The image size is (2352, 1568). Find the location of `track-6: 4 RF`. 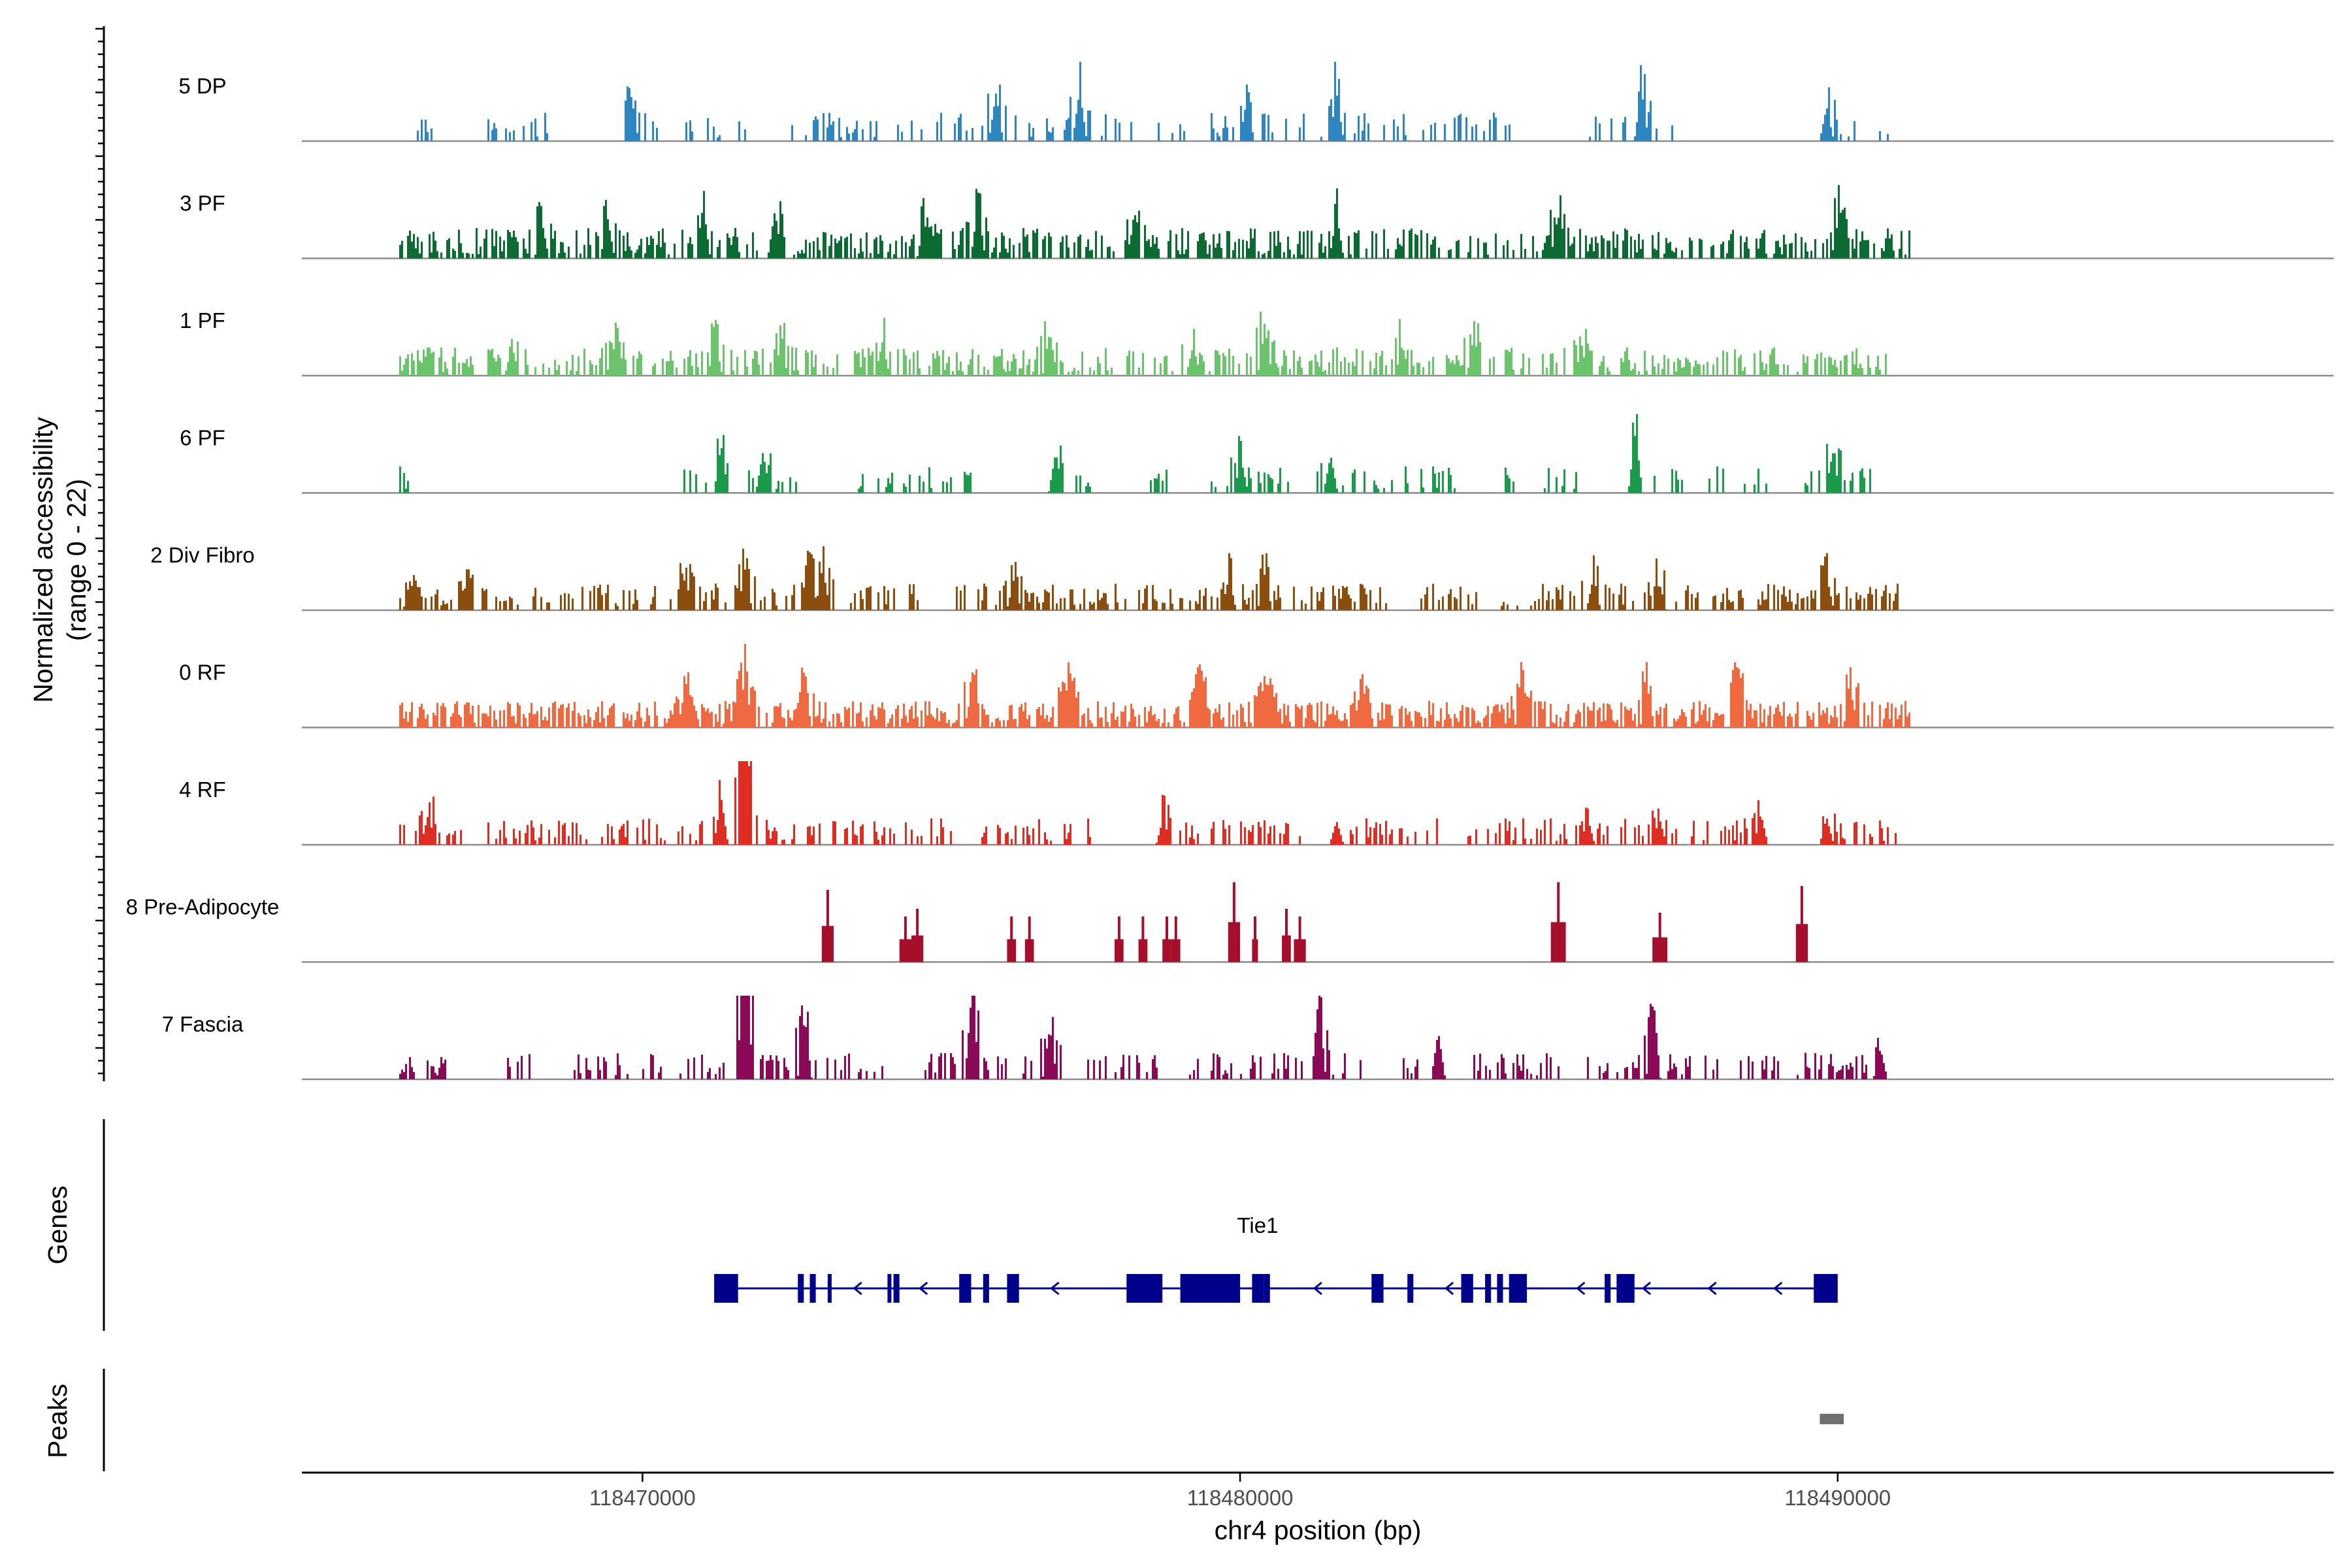

track-6: 4 RF is located at coordinates (1256, 803).